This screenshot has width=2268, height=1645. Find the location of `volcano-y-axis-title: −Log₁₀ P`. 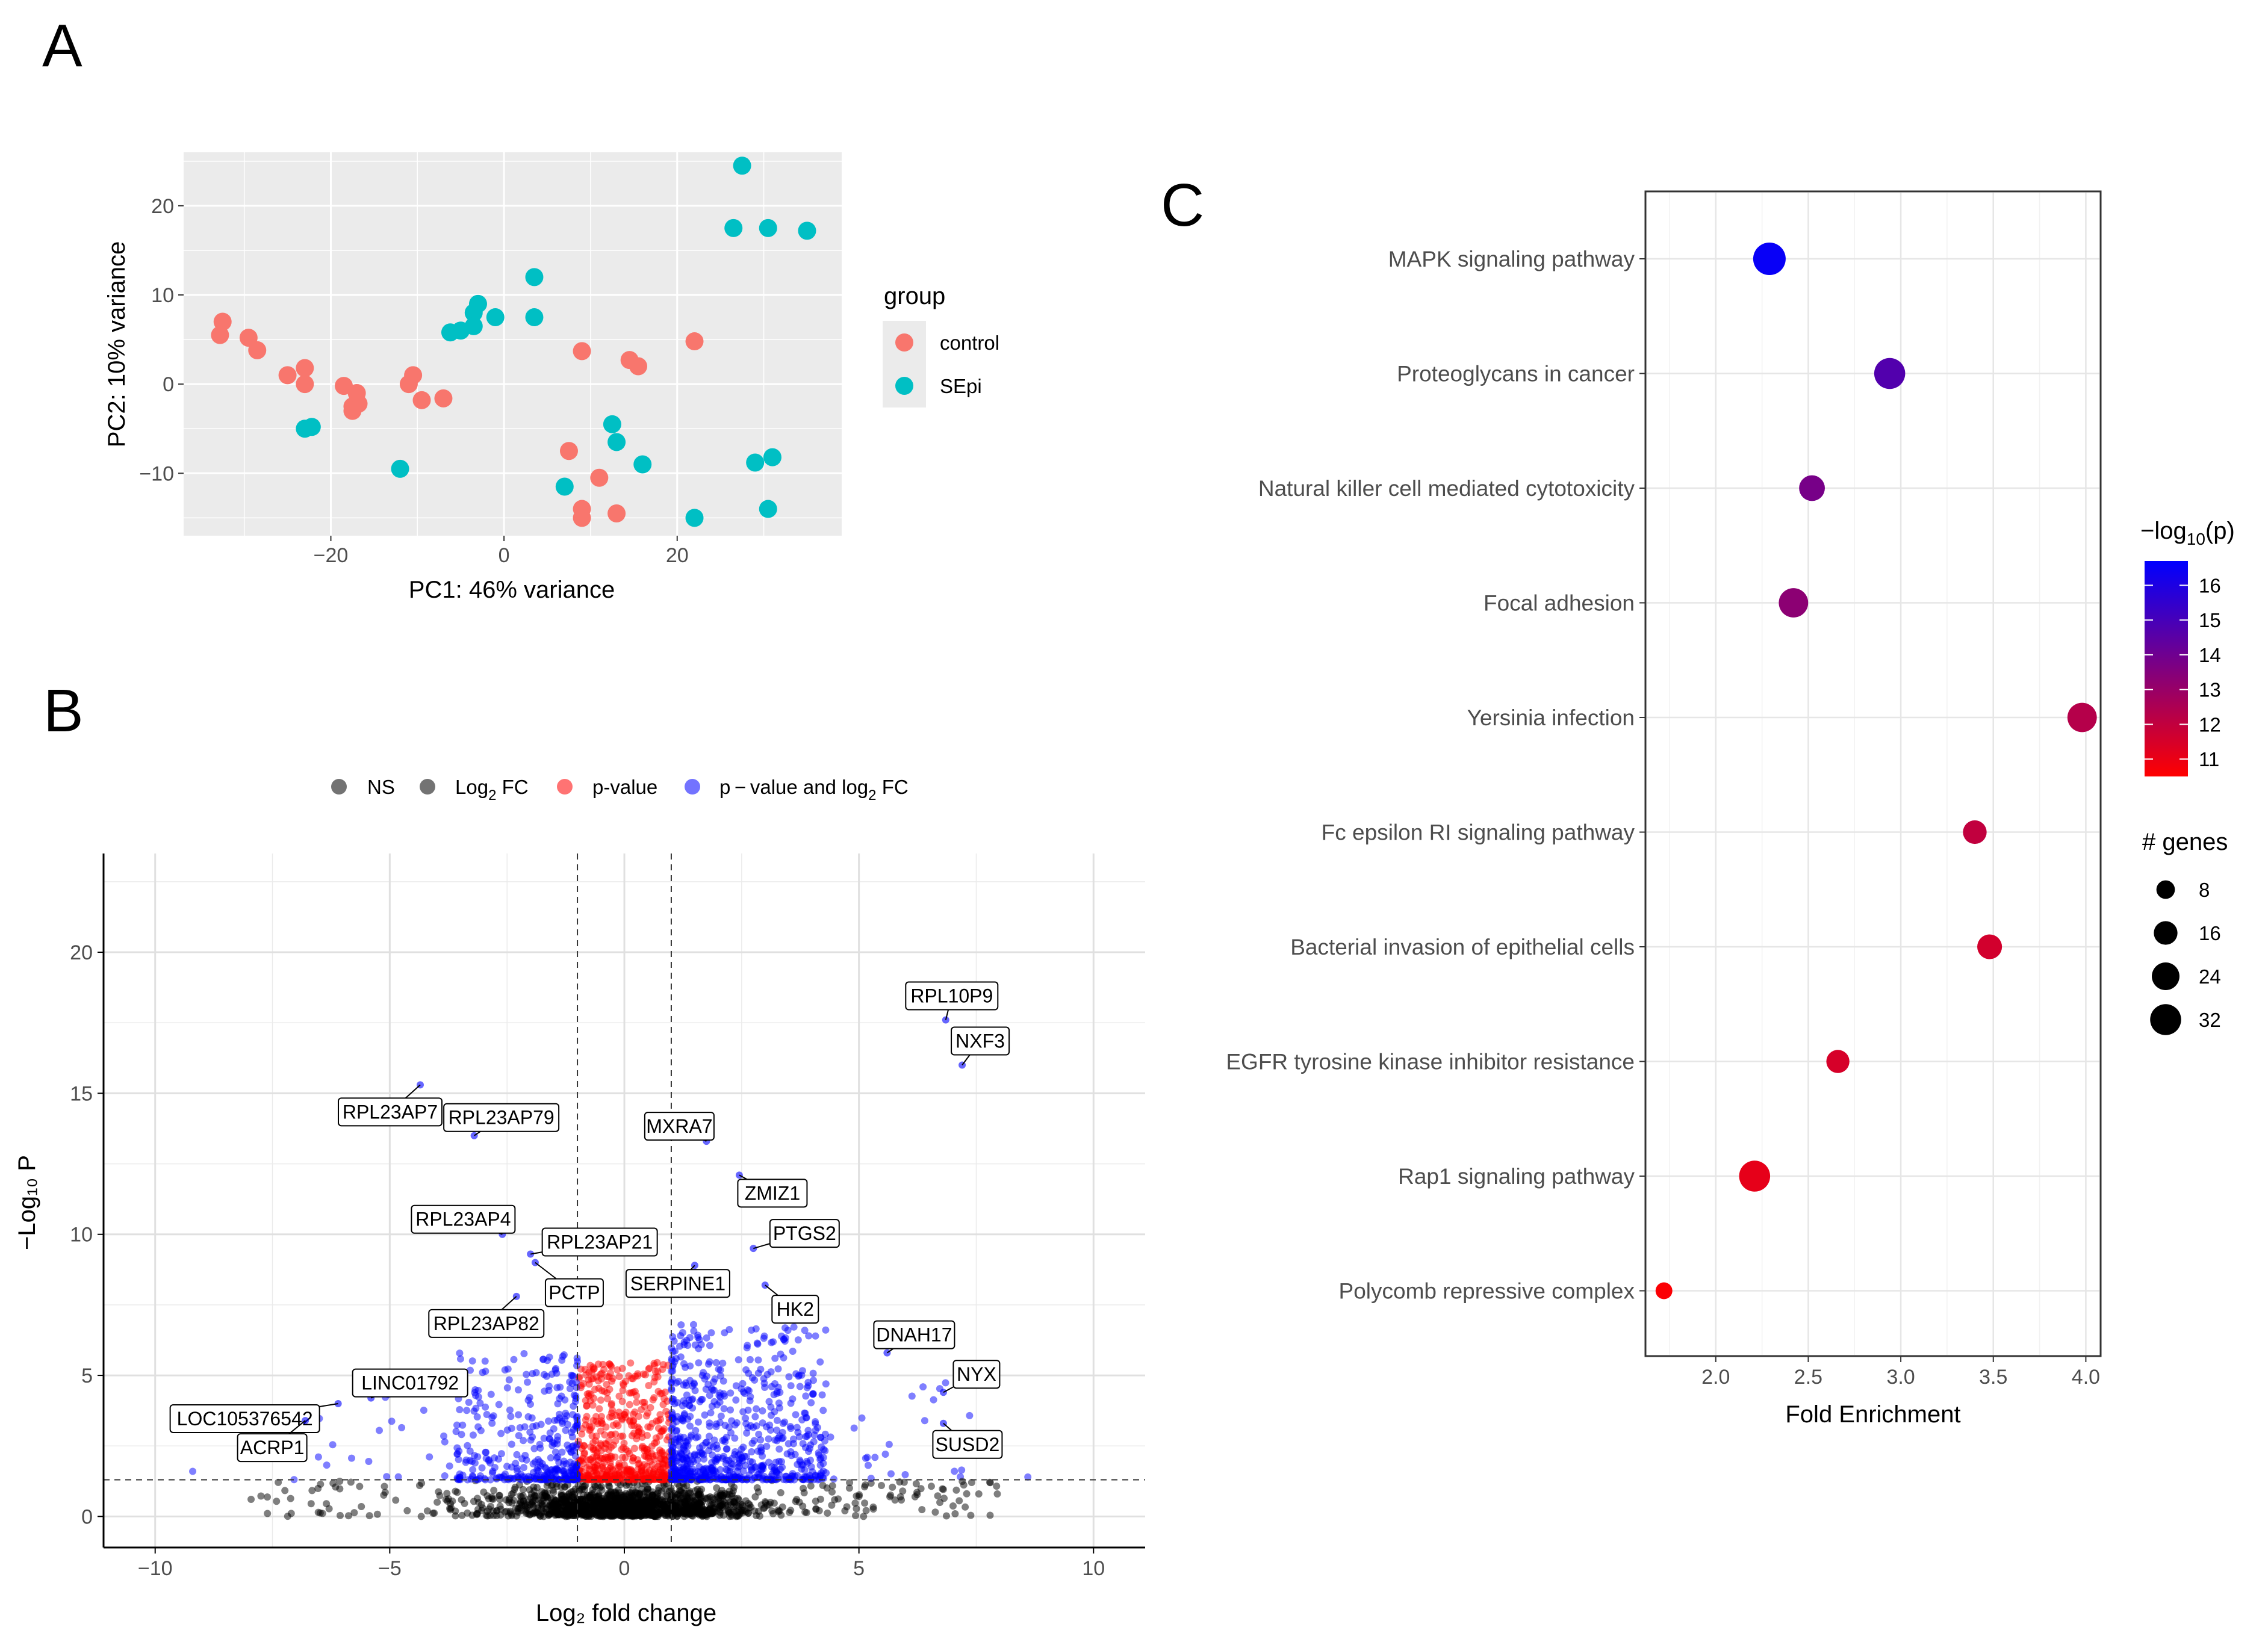

volcano-y-axis-title: −Log₁₀ P is located at coordinates (27, 1202).